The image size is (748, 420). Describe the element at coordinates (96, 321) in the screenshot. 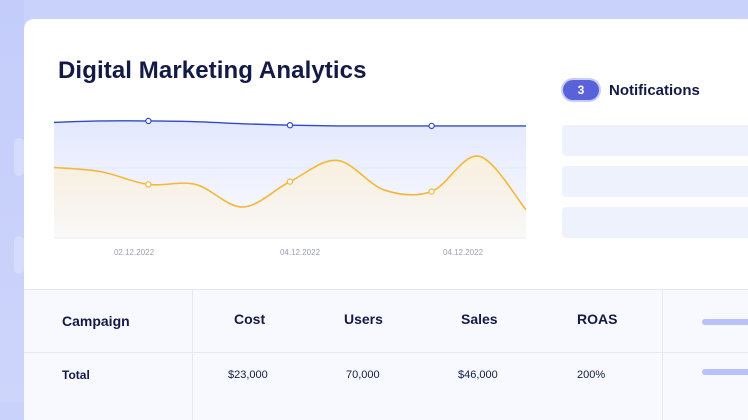

I see `column-header-campaign: Campaign` at that location.